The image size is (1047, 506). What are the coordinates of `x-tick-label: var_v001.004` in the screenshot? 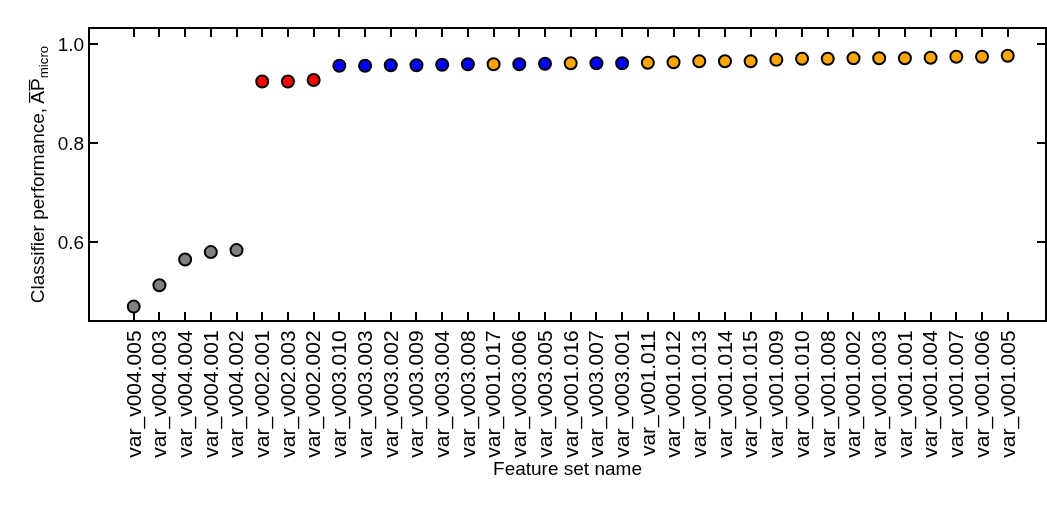 It's located at (930, 394).